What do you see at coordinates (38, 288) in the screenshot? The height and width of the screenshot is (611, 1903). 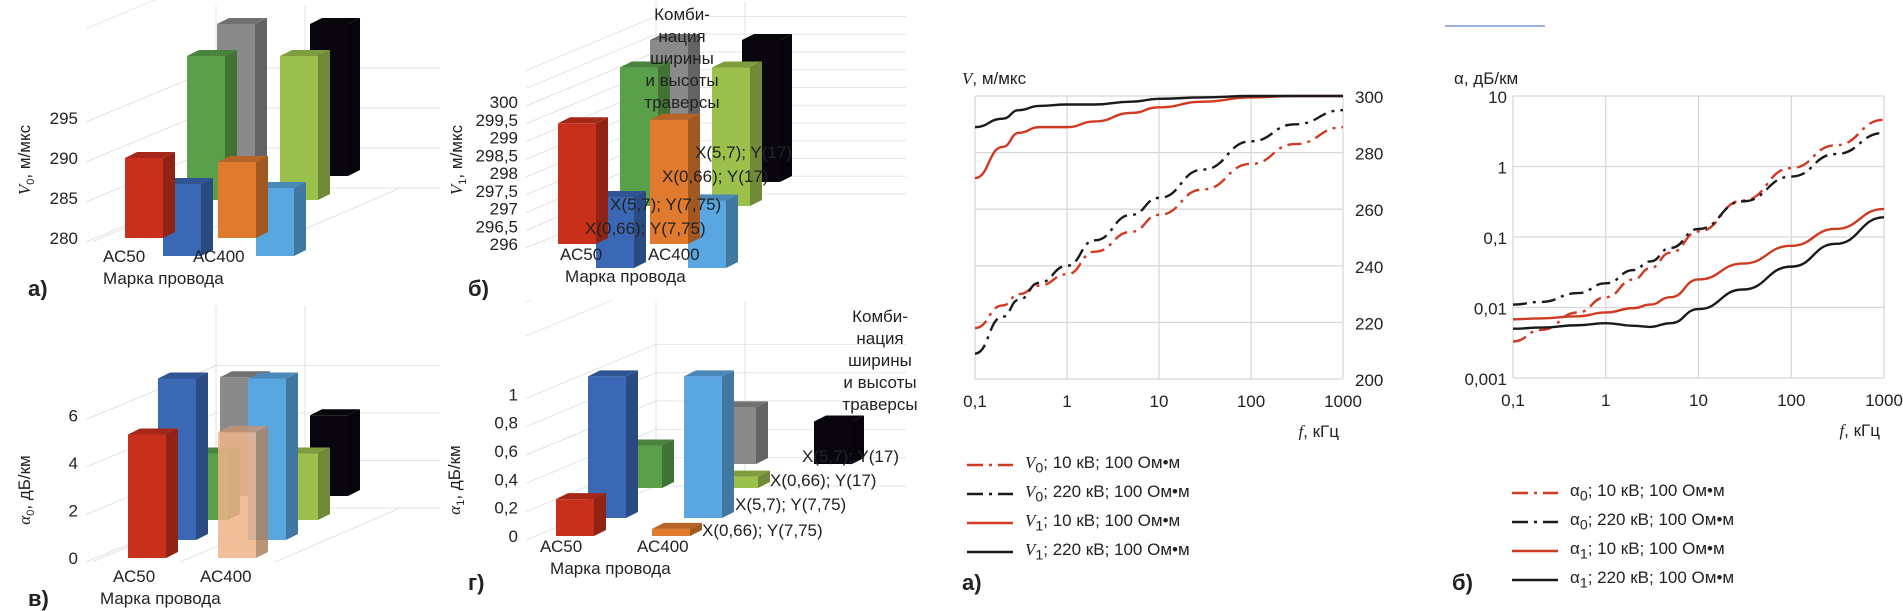 I see `panel-label: а)` at bounding box center [38, 288].